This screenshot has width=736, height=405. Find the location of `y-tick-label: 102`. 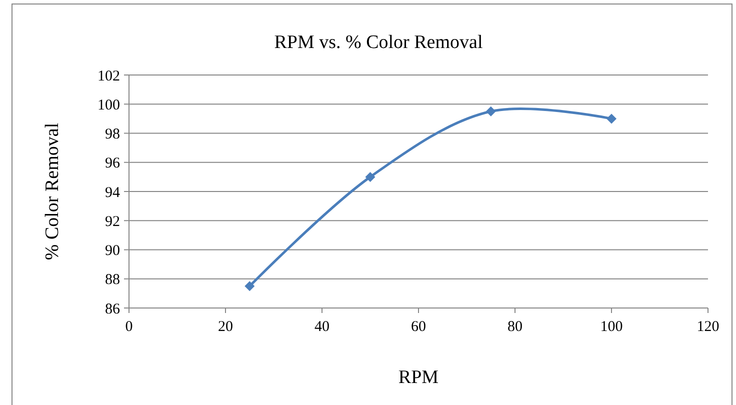

y-tick-label: 102 is located at coordinates (109, 76).